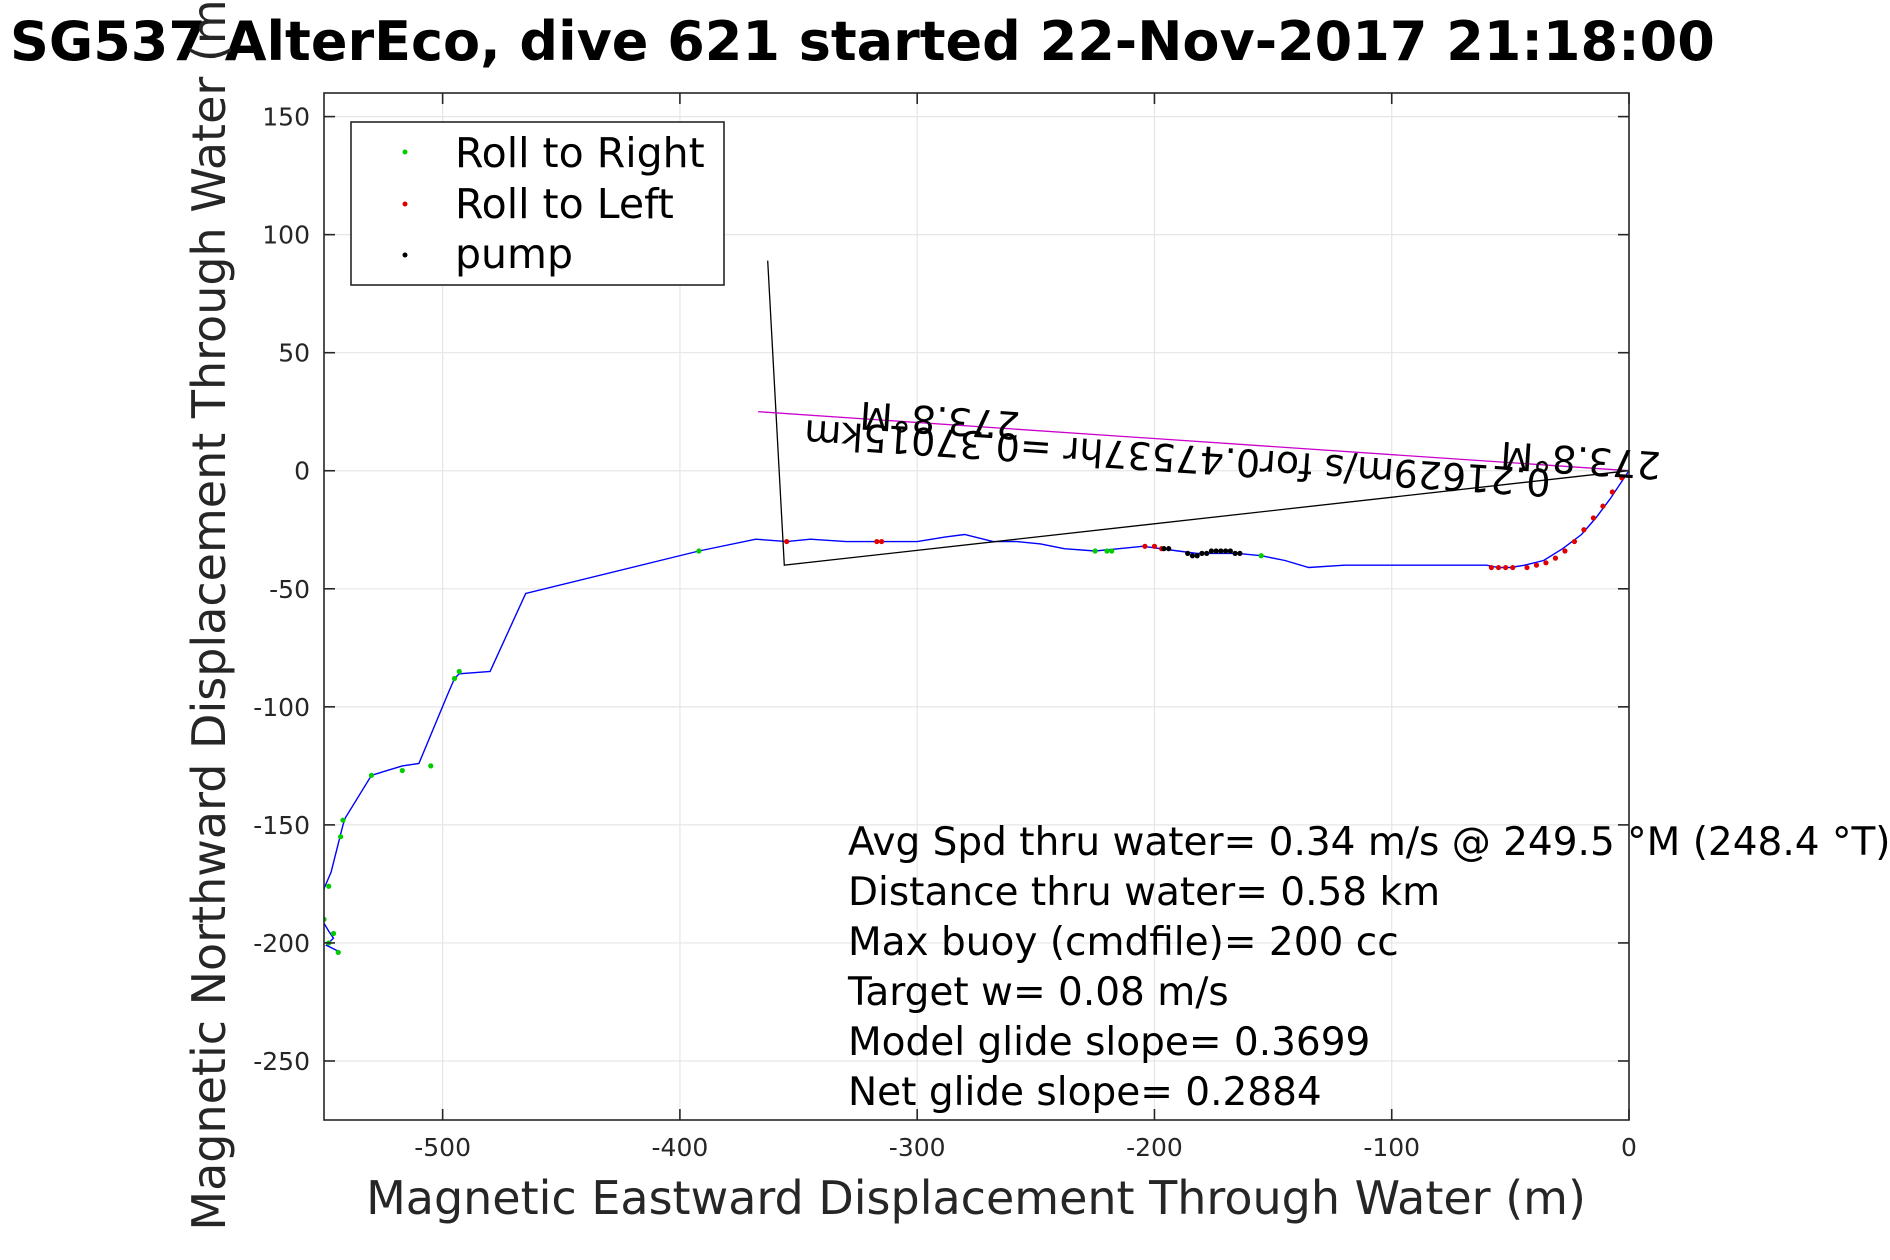  What do you see at coordinates (917, 1147) in the screenshot?
I see `x-tick-label: -300` at bounding box center [917, 1147].